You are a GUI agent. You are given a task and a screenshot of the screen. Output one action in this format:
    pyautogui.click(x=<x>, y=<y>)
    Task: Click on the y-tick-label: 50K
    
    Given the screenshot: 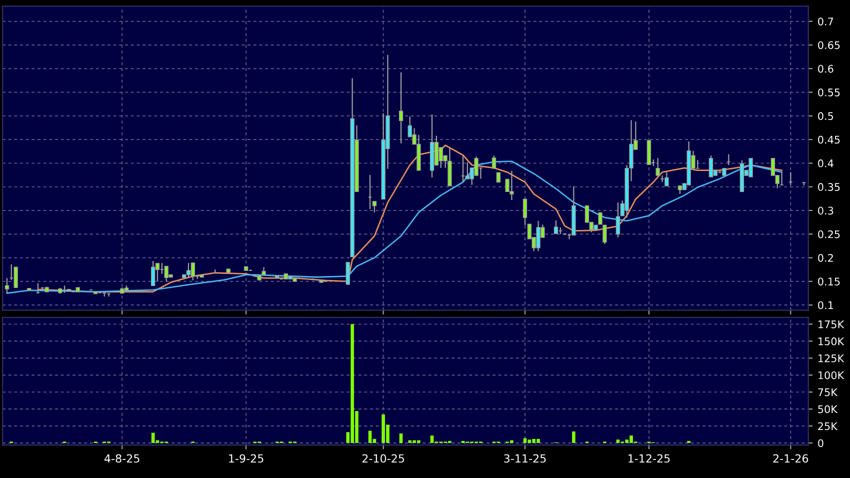 What is the action you would take?
    pyautogui.click(x=828, y=409)
    